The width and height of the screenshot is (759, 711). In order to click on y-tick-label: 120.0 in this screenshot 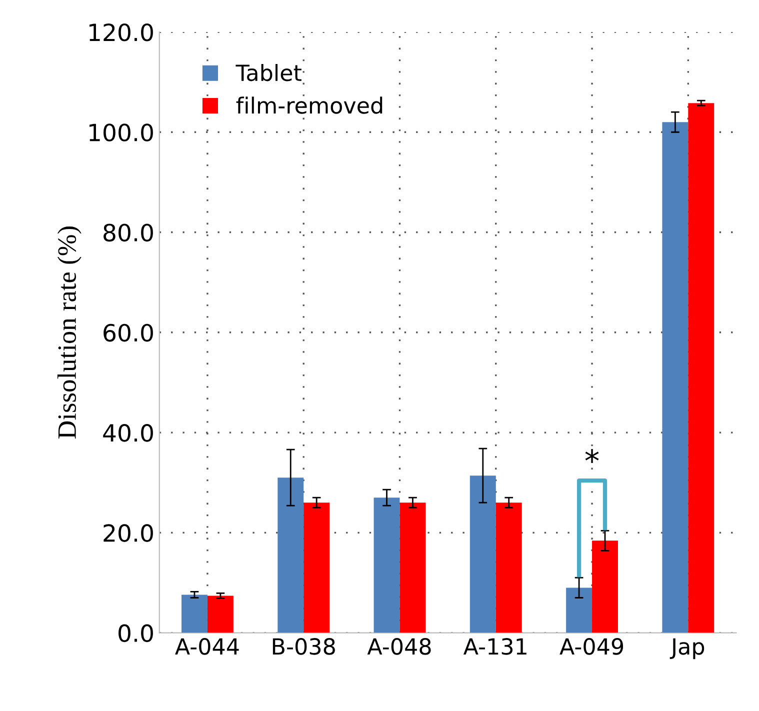, I will do `click(121, 32)`.